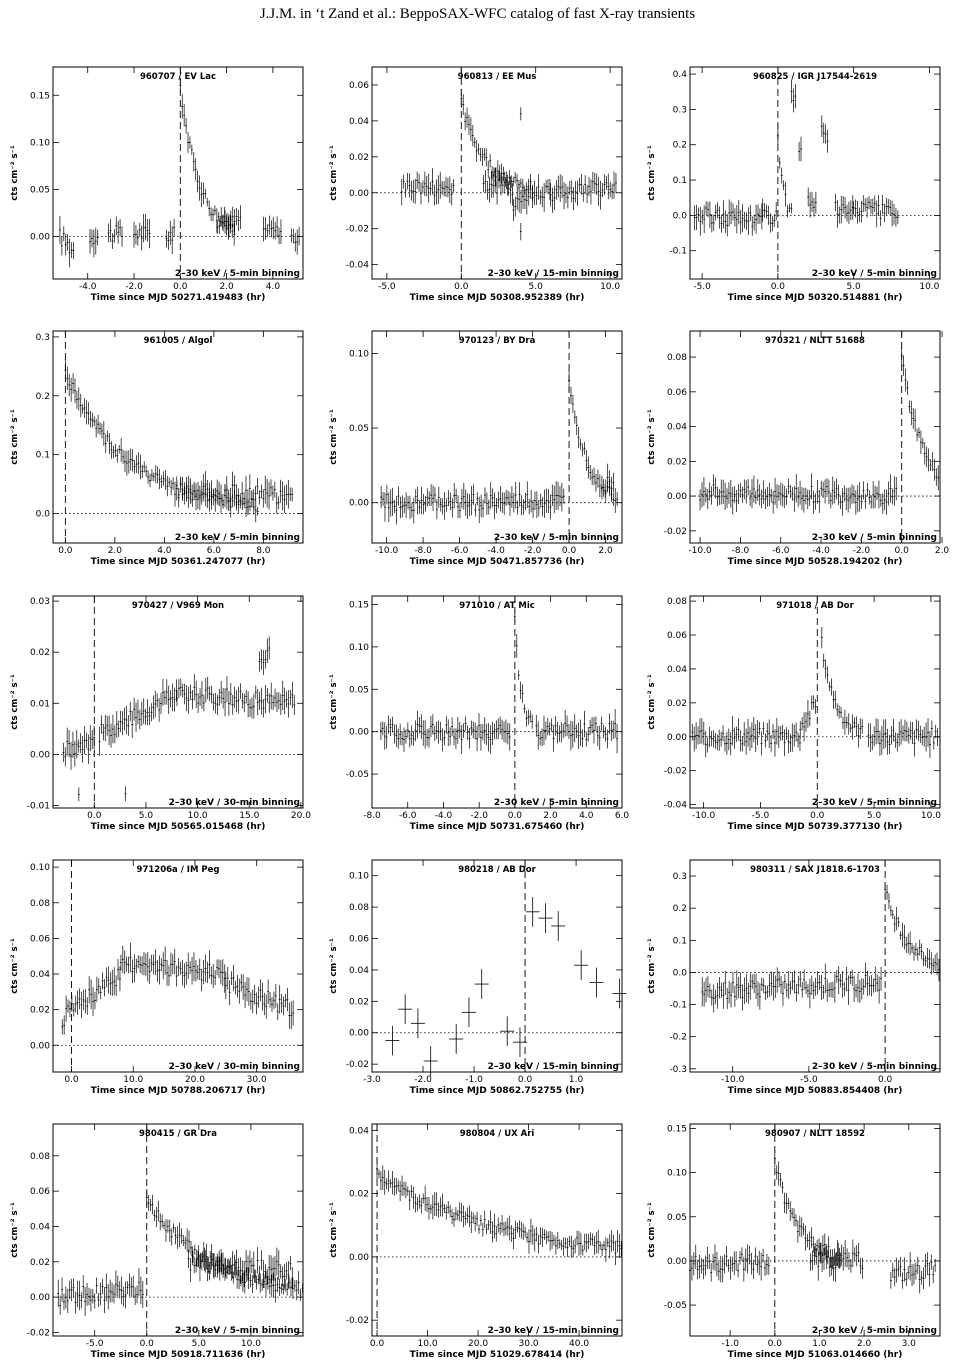 This screenshot has width=955, height=1372. What do you see at coordinates (680, 146) in the screenshot?
I see `y-tick-label: 0.2` at bounding box center [680, 146].